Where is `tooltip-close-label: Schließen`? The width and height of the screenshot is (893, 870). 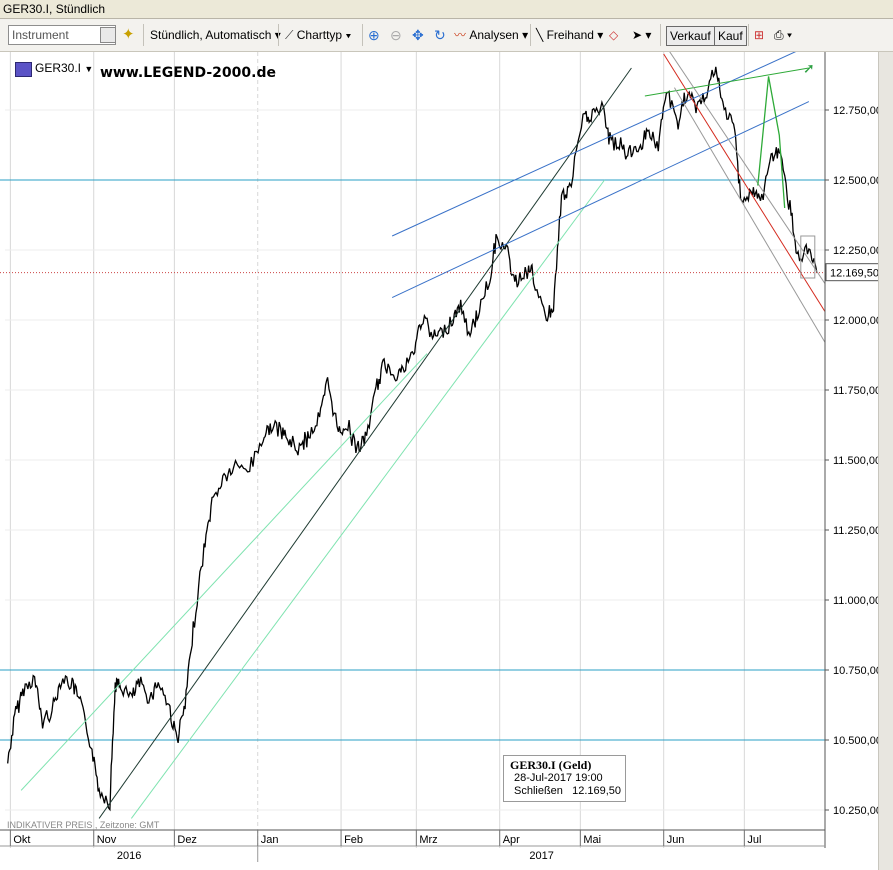 tooltip-close-label: Schließen is located at coordinates (538, 791).